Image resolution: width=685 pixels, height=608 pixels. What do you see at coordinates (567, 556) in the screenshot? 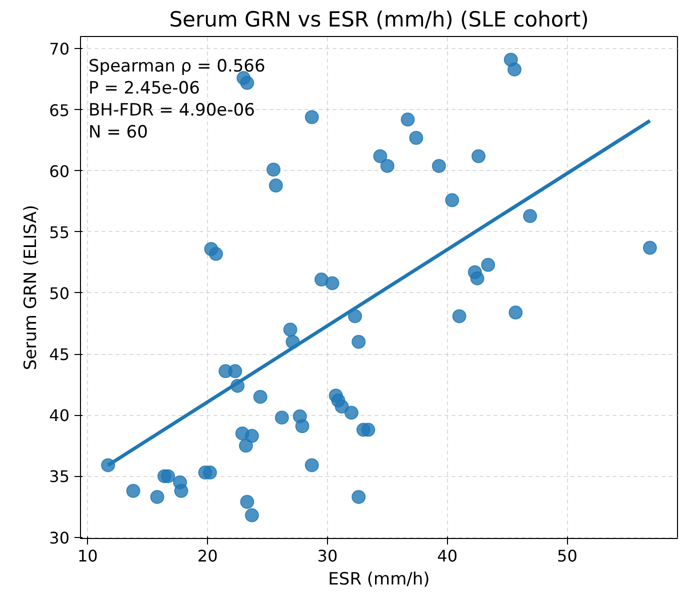
I see `x-tick-label: 50` at bounding box center [567, 556].